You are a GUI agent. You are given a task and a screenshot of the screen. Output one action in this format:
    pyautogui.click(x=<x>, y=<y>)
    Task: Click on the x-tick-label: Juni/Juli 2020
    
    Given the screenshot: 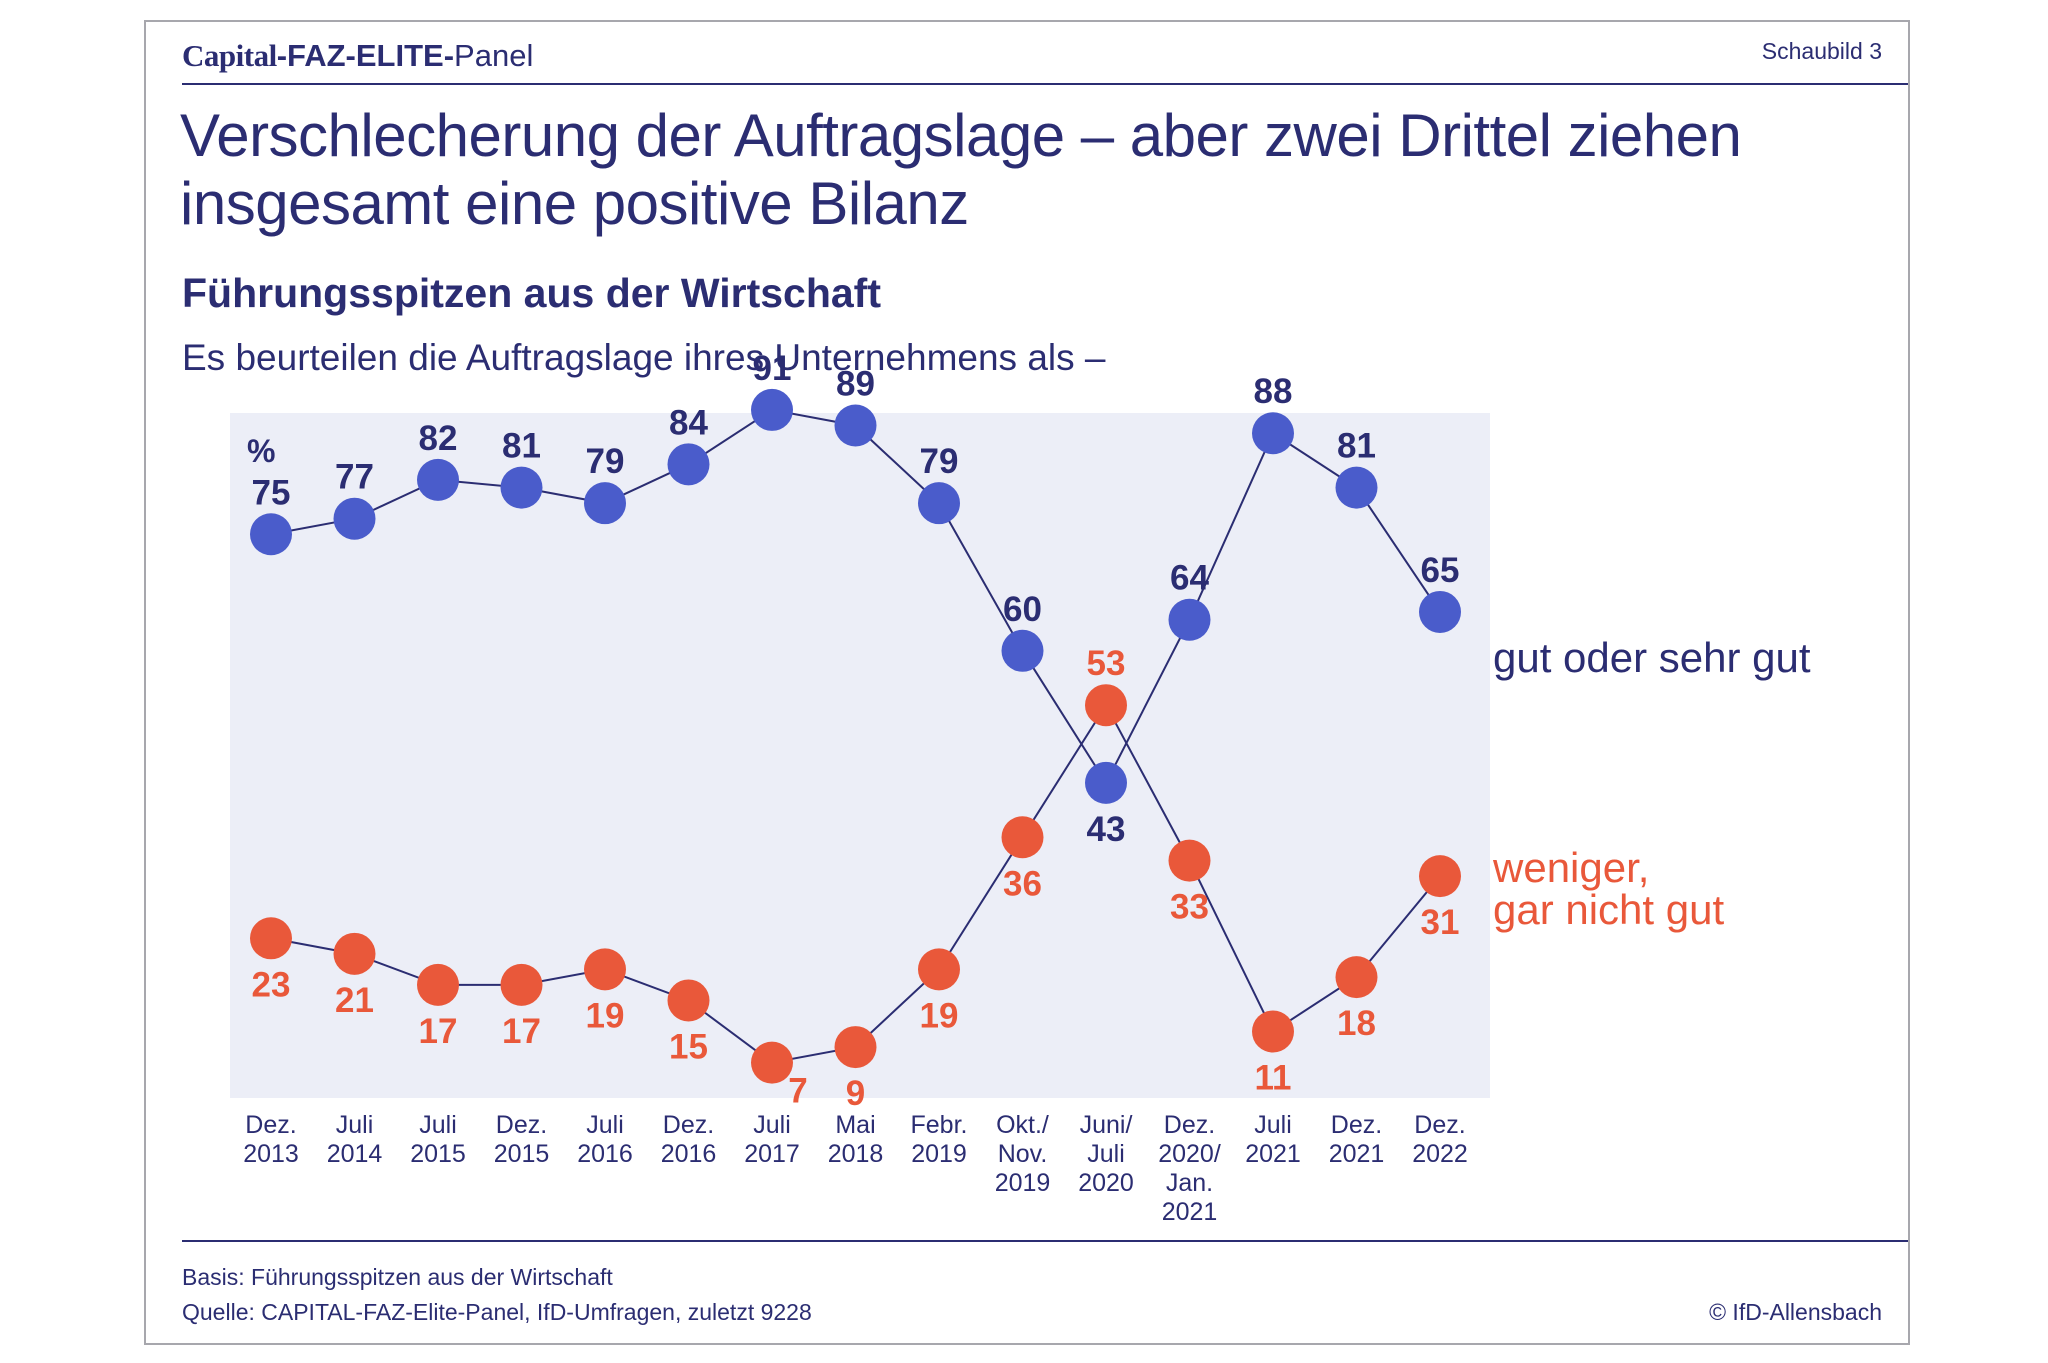 What is the action you would take?
    pyautogui.click(x=1106, y=1154)
    